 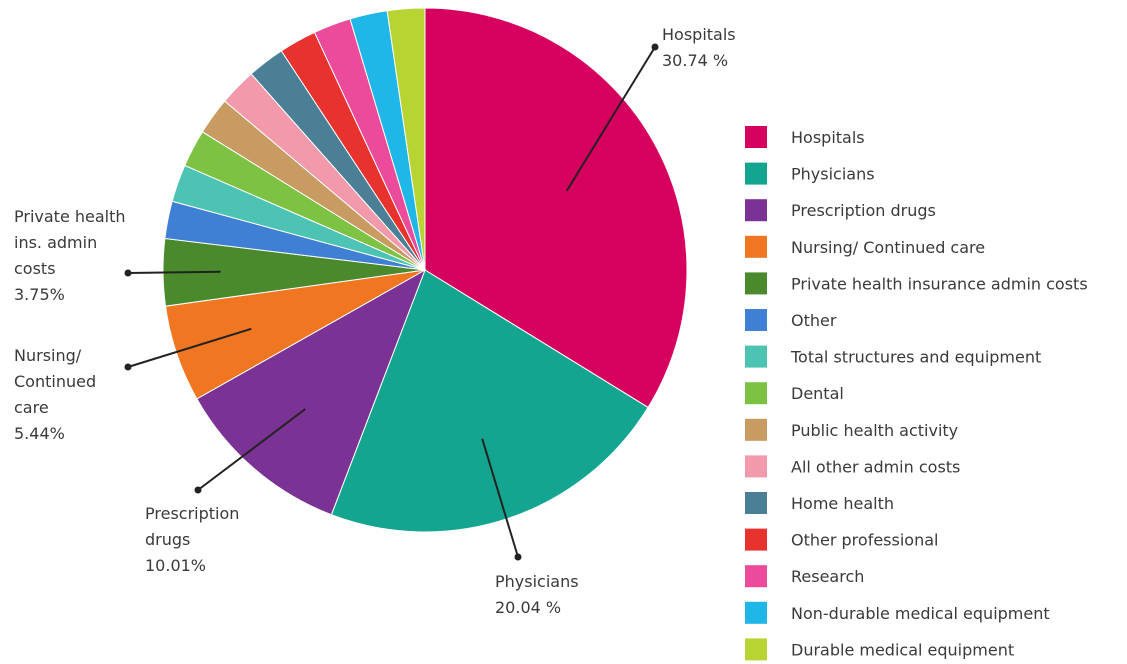 What do you see at coordinates (842, 503) in the screenshot?
I see `legend-label-home-health: Home health` at bounding box center [842, 503].